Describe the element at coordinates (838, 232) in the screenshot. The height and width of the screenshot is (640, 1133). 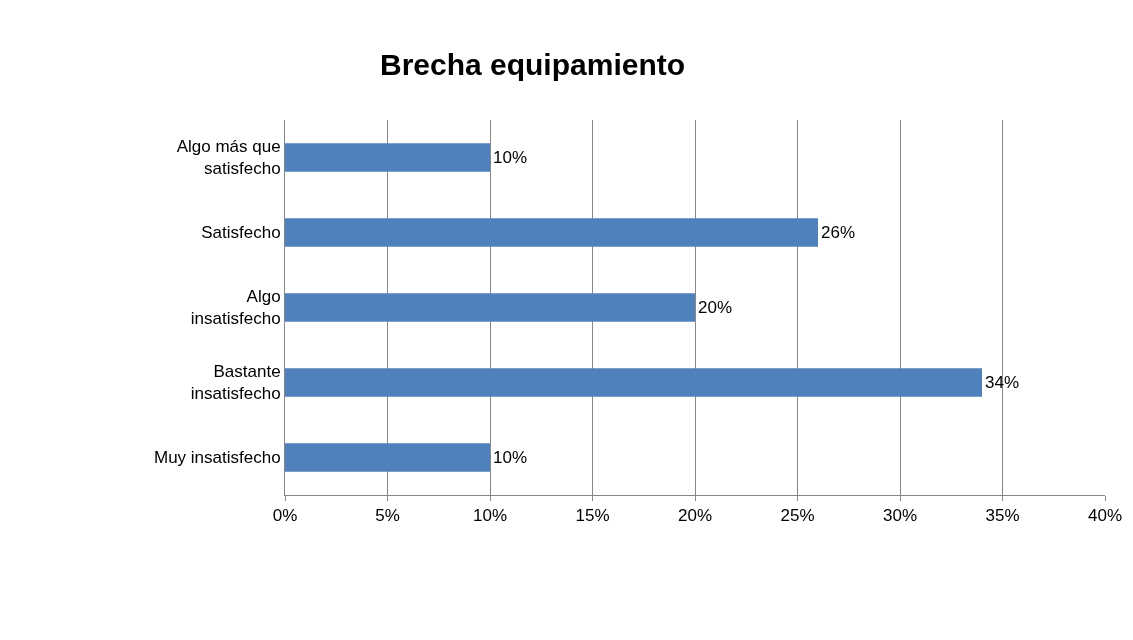
I see `data-label: 26%` at that location.